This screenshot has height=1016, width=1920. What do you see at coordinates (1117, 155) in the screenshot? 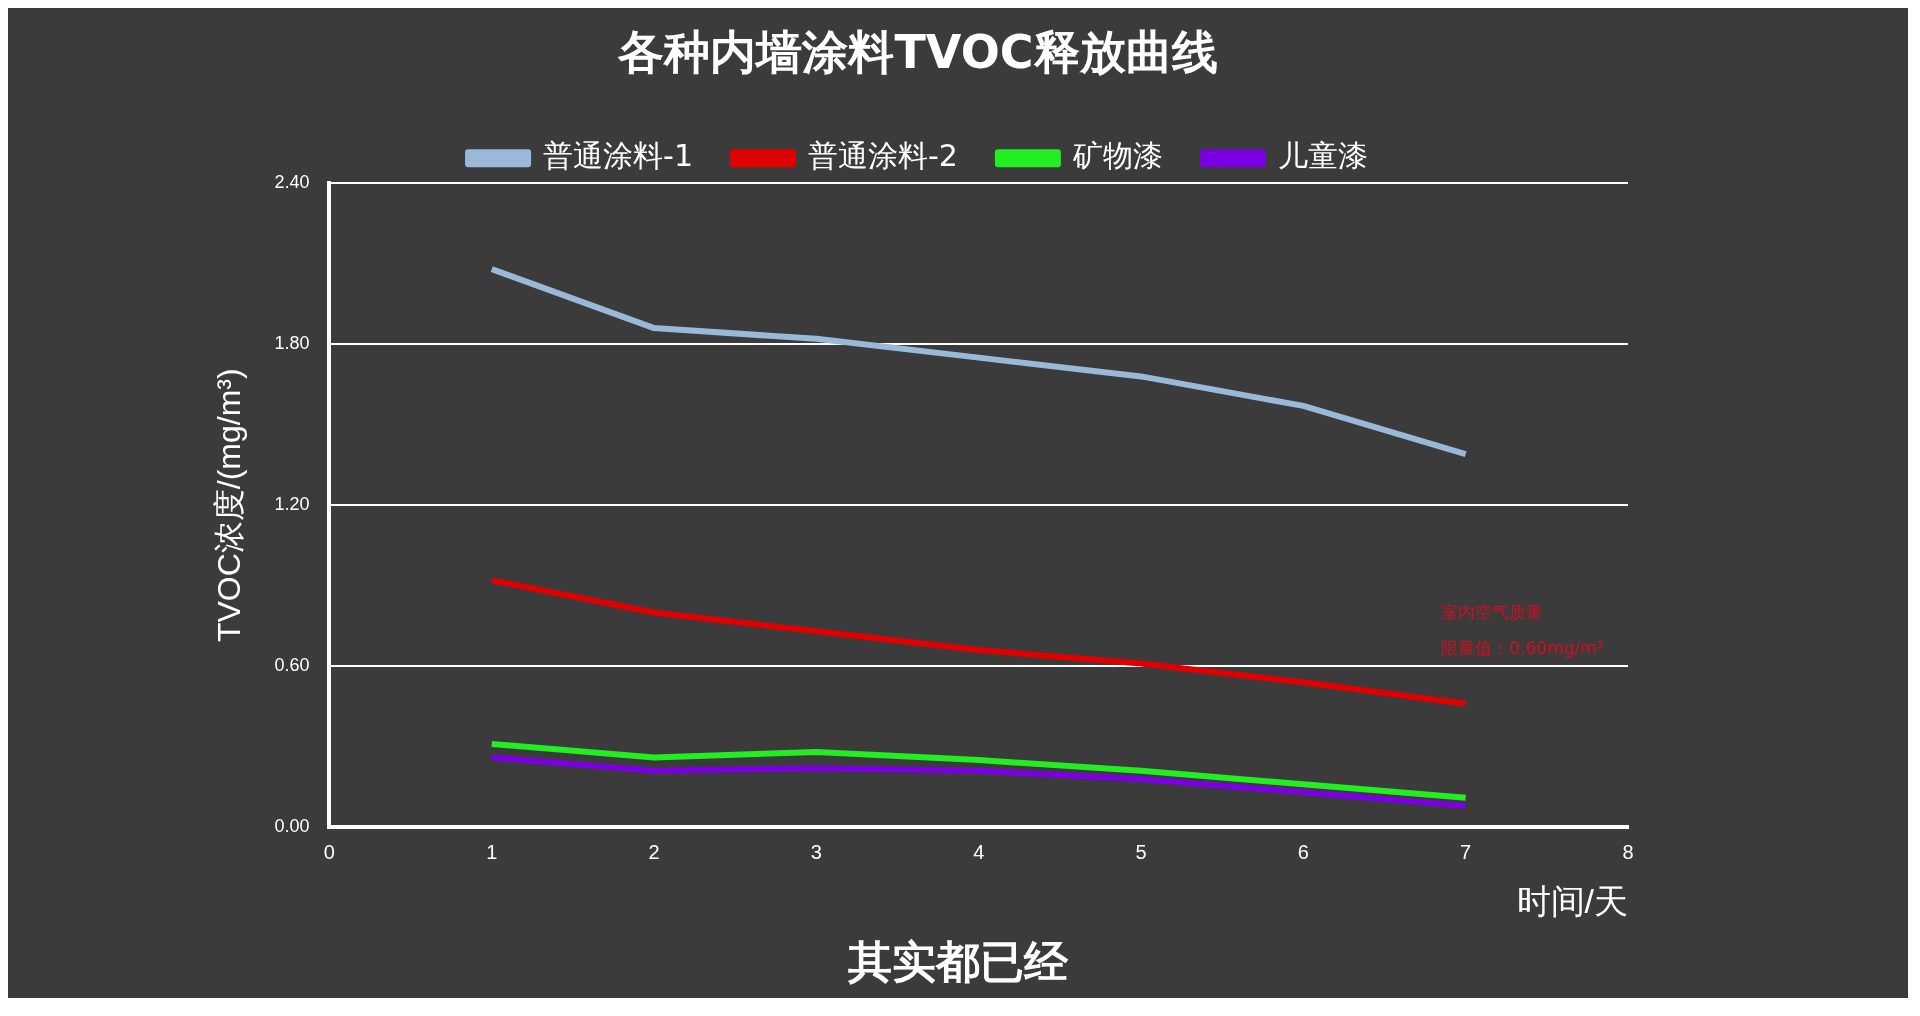
I see `legend-label: 矿物漆` at bounding box center [1117, 155].